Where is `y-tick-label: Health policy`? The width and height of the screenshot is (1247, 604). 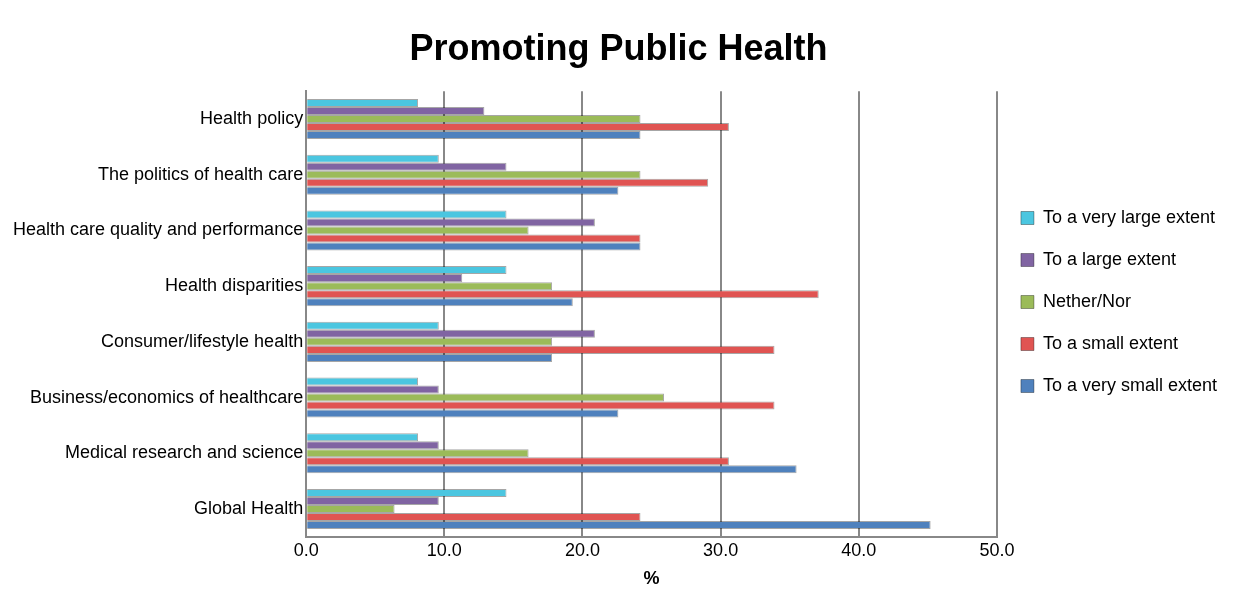
y-tick-label: Health policy is located at coordinates (252, 118).